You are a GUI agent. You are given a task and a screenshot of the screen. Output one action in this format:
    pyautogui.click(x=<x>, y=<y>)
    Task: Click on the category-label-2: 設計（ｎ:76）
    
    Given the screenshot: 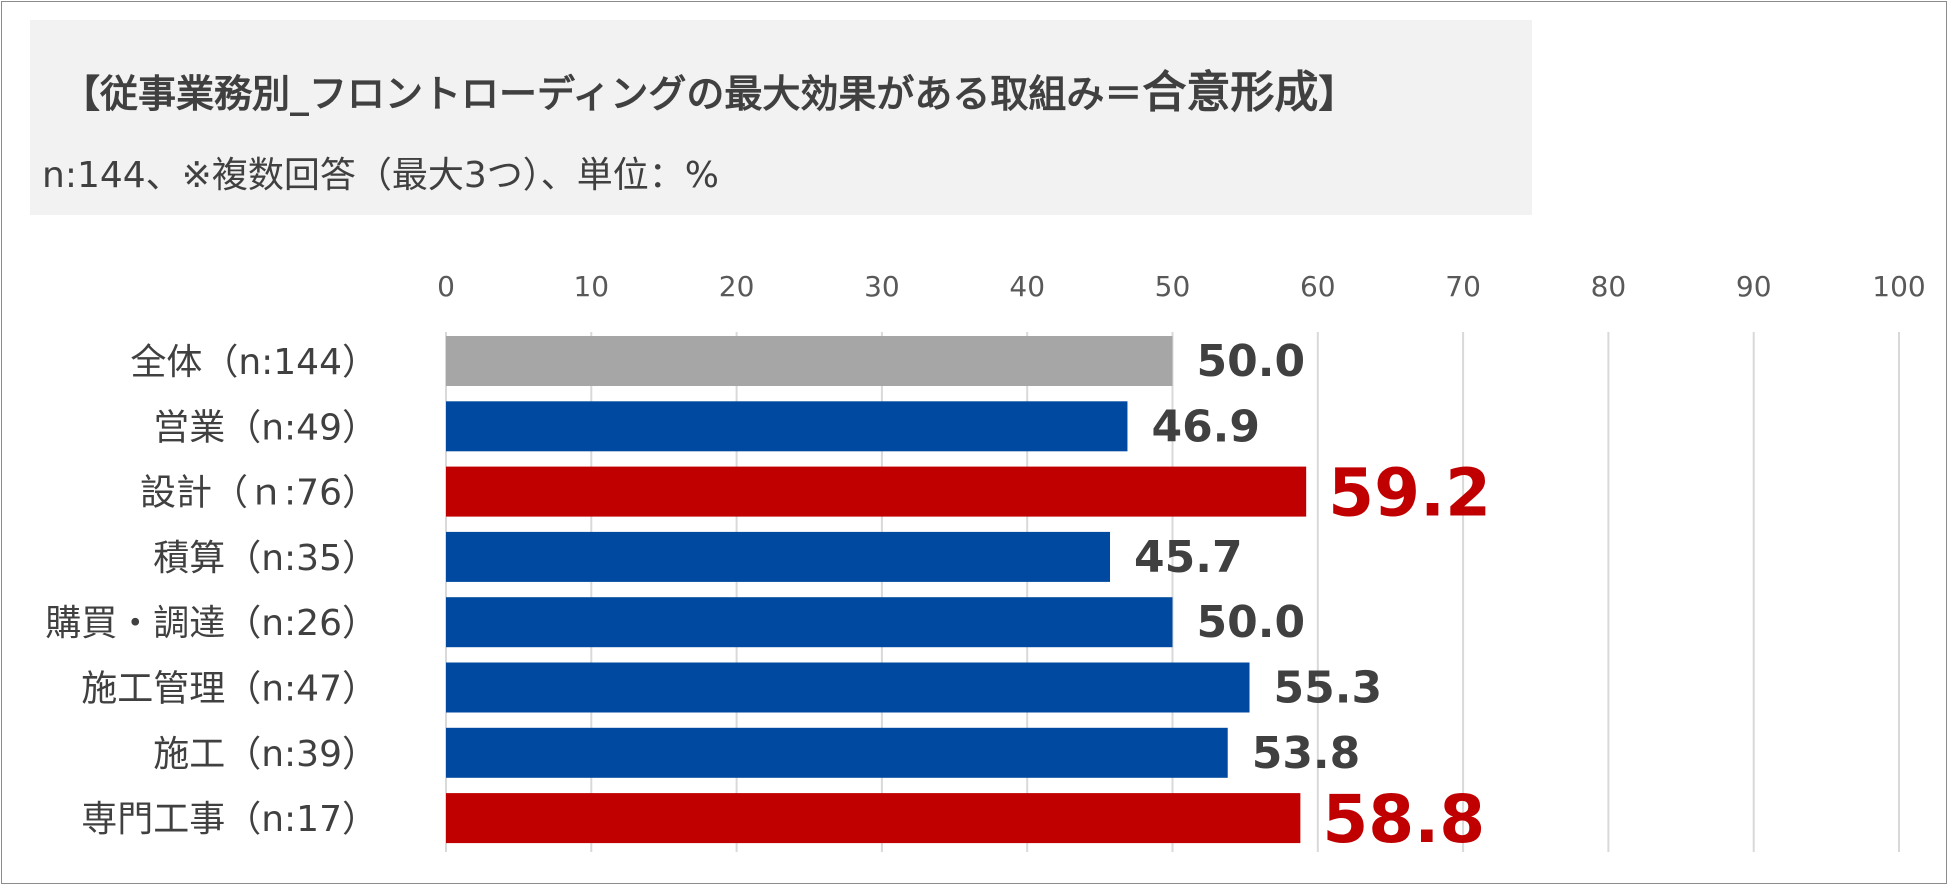 What is the action you would take?
    pyautogui.click(x=259, y=493)
    